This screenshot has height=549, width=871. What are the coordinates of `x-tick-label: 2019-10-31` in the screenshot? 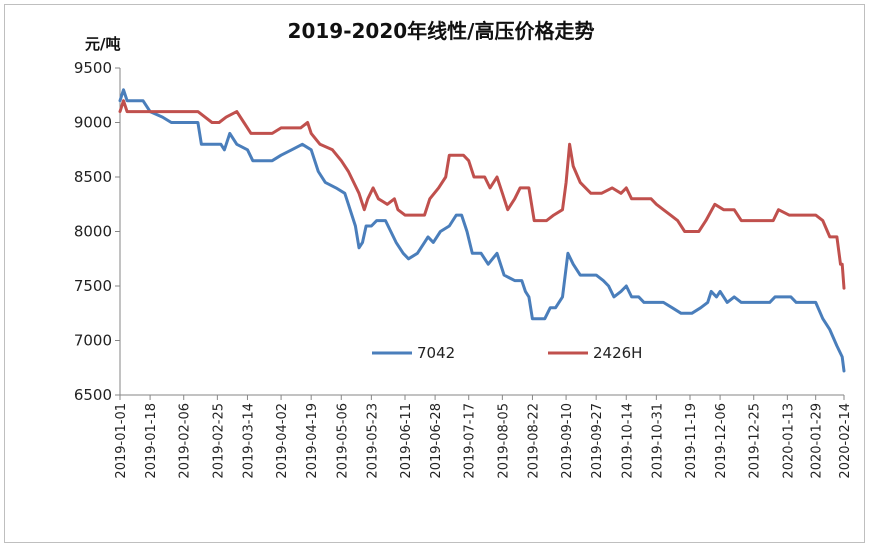 It's located at (657, 441).